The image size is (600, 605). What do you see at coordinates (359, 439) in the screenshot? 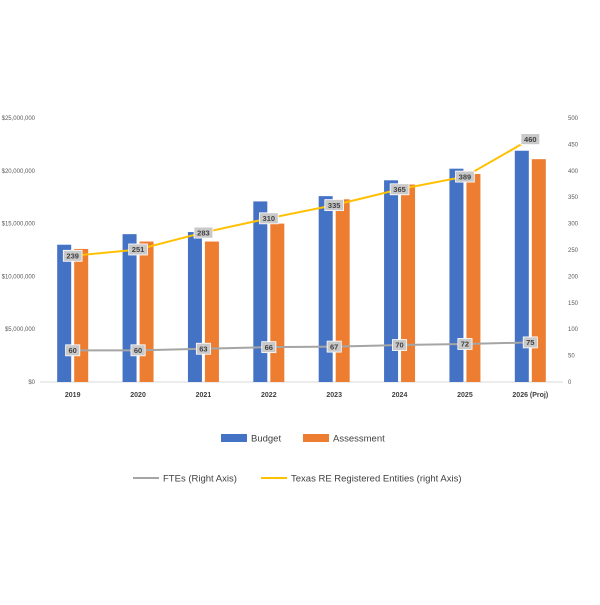
I see `legend-label: Assessment` at bounding box center [359, 439].